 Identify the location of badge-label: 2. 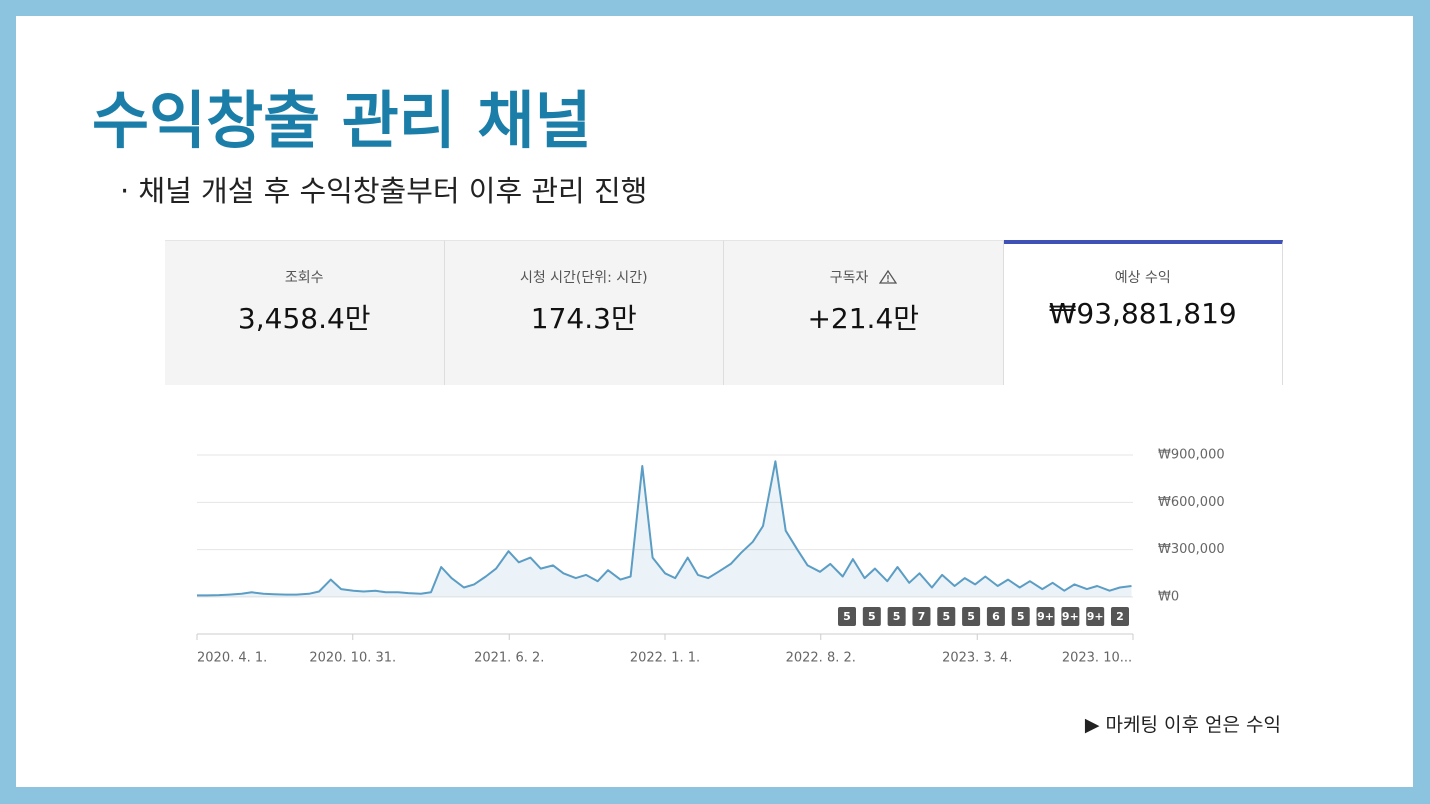
(1120, 616).